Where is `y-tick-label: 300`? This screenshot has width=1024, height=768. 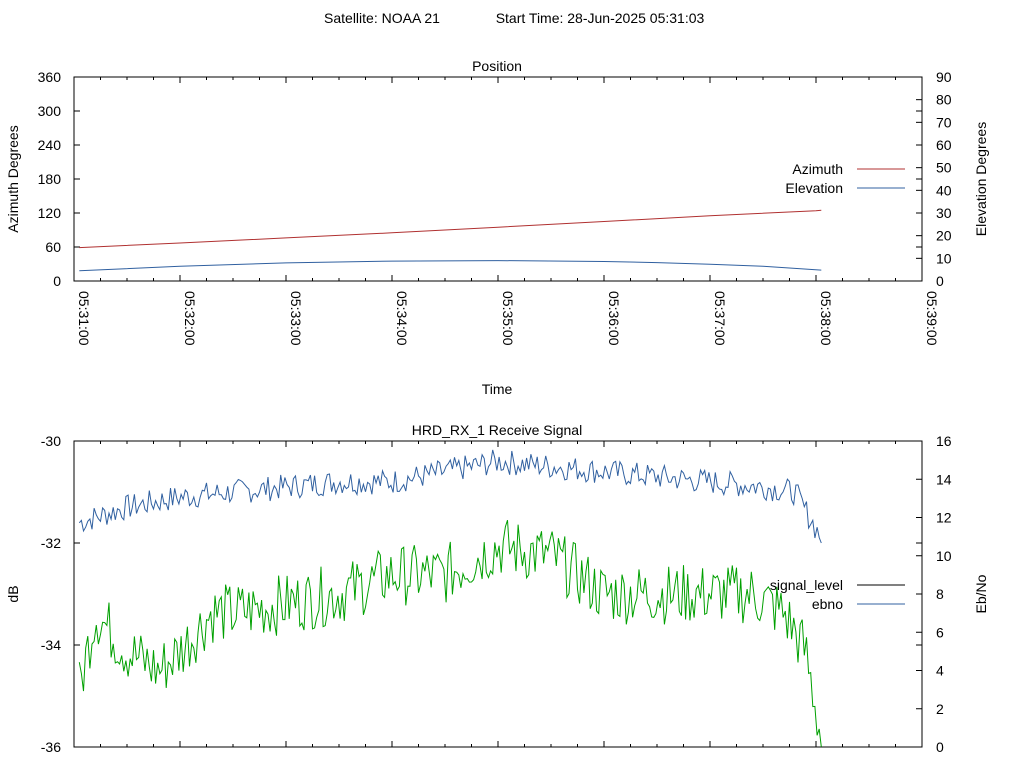
y-tick-label: 300 is located at coordinates (50, 111).